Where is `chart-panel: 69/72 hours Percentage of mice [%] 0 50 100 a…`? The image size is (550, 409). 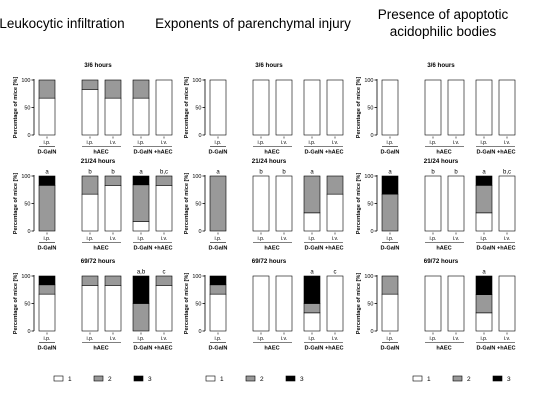
chart-panel: 69/72 hours Percentage of mice [%] 0 50 100 a… is located at coordinates (264, 305).